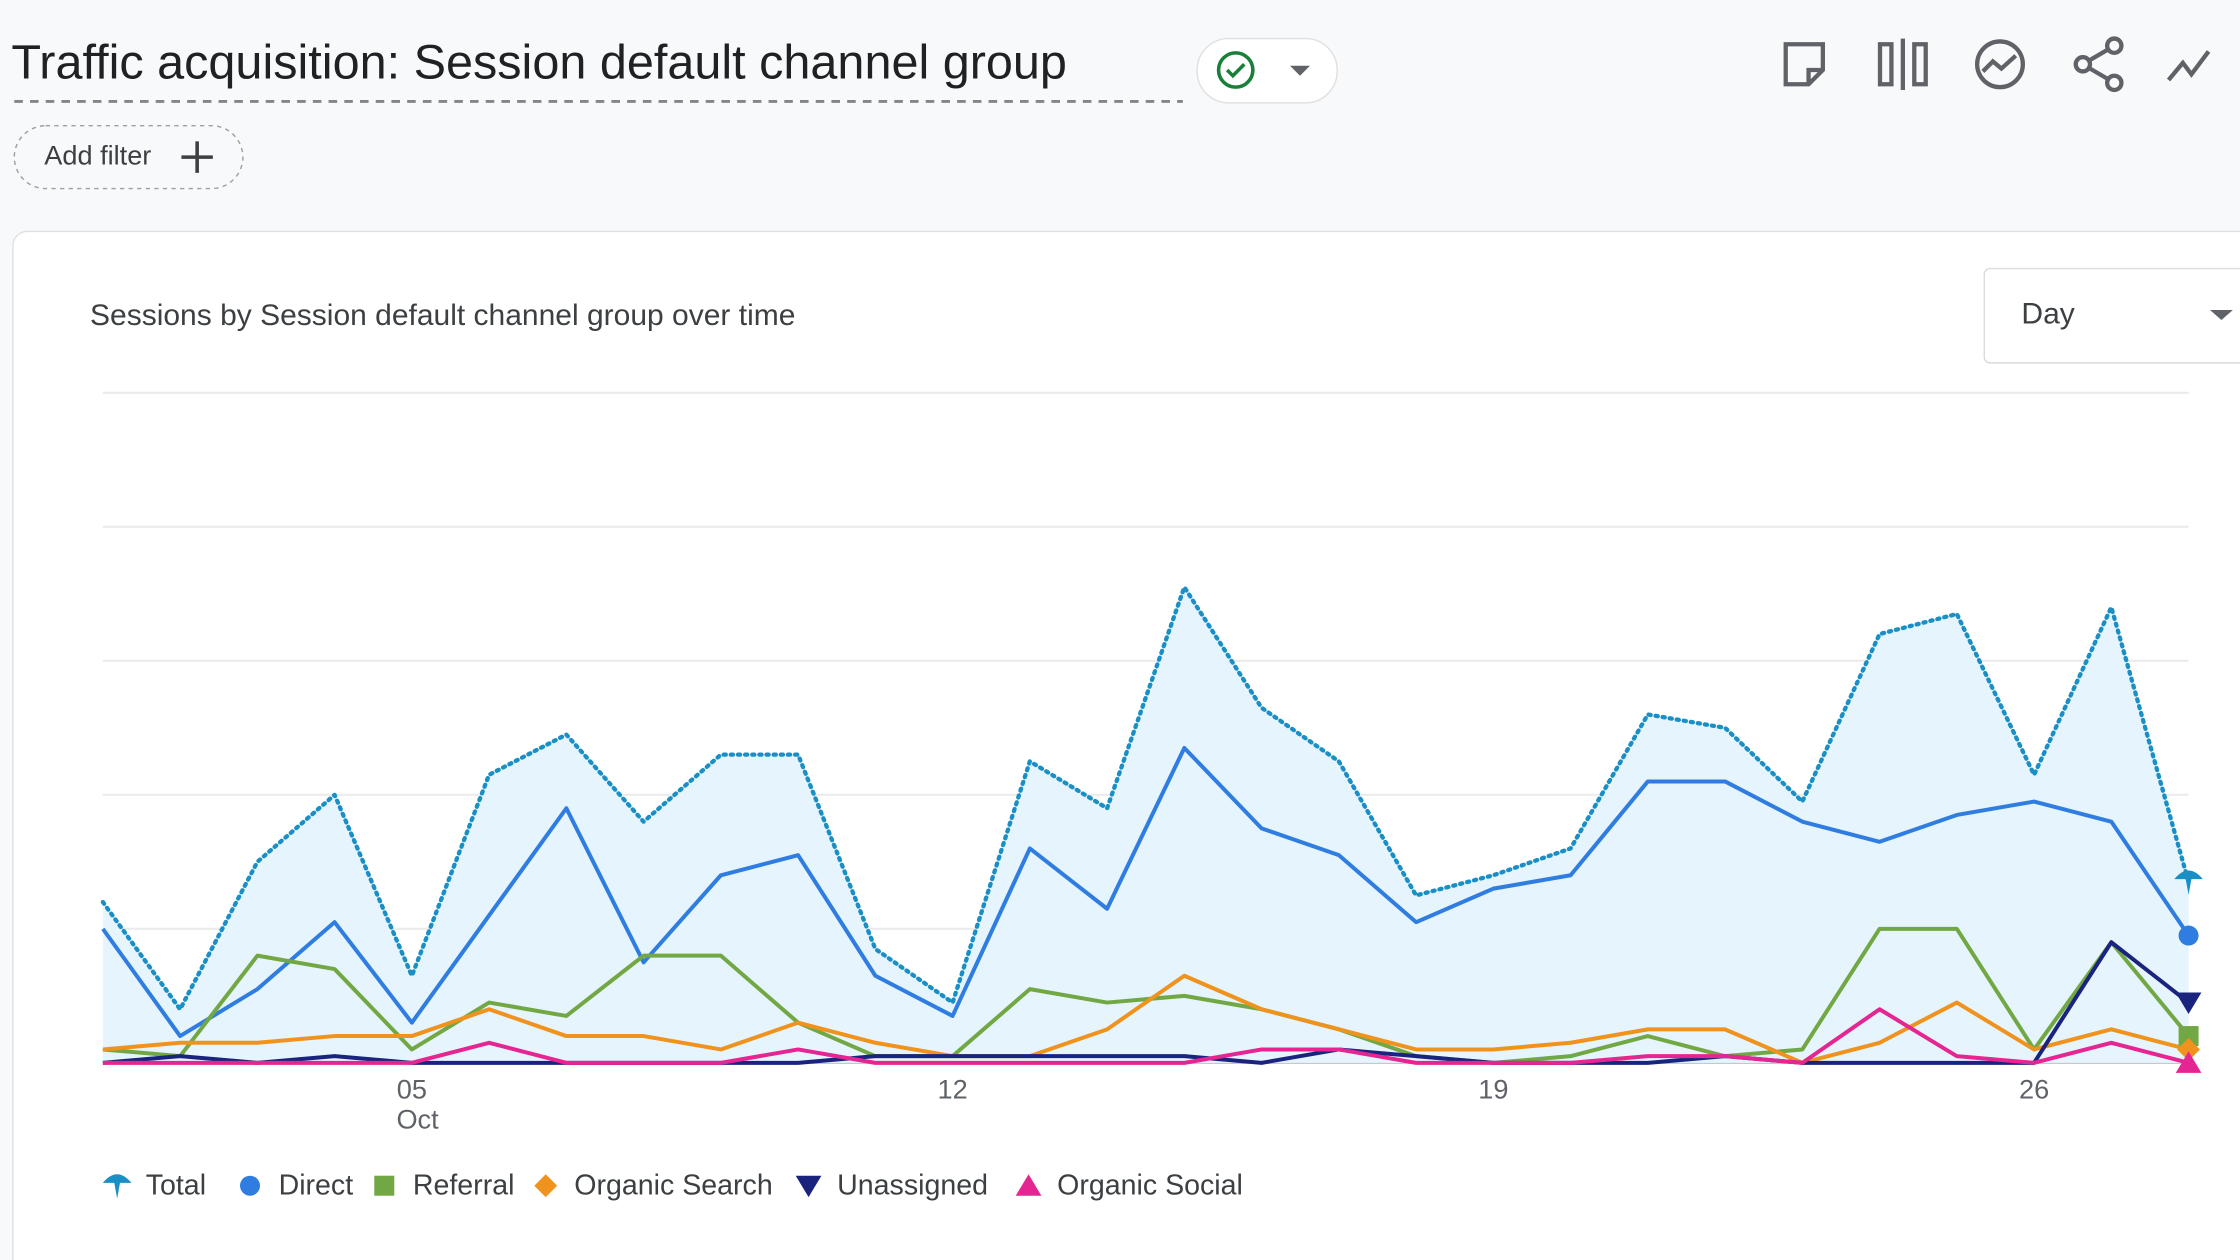 This screenshot has height=1260, width=2240. Describe the element at coordinates (1150, 1186) in the screenshot. I see `legend-label: Organic Social` at that location.